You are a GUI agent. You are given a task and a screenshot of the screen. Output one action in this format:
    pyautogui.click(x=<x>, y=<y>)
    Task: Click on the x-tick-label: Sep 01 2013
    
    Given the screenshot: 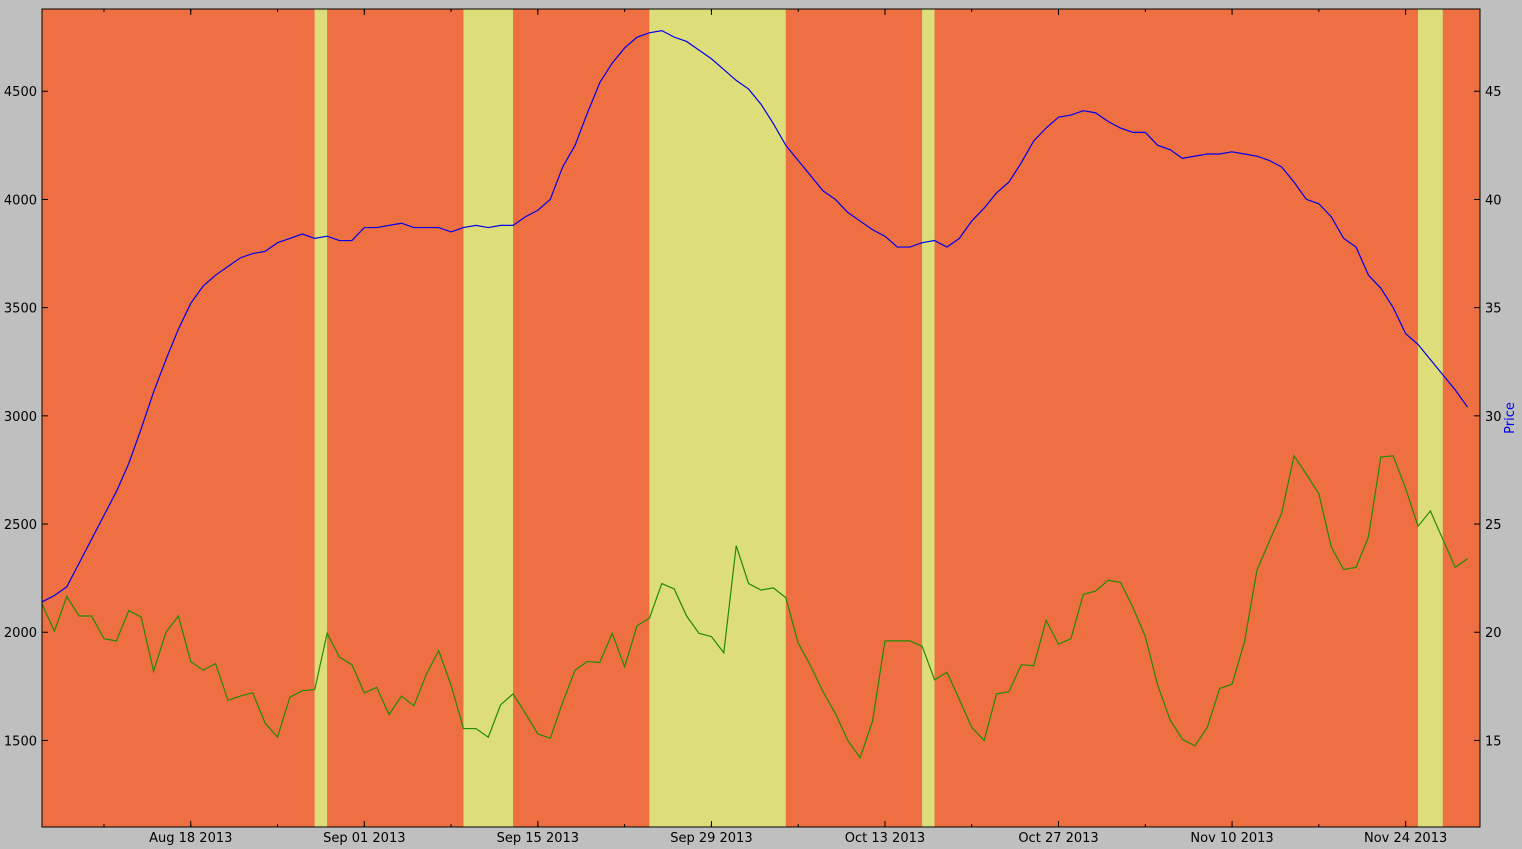 What is the action you would take?
    pyautogui.click(x=364, y=838)
    